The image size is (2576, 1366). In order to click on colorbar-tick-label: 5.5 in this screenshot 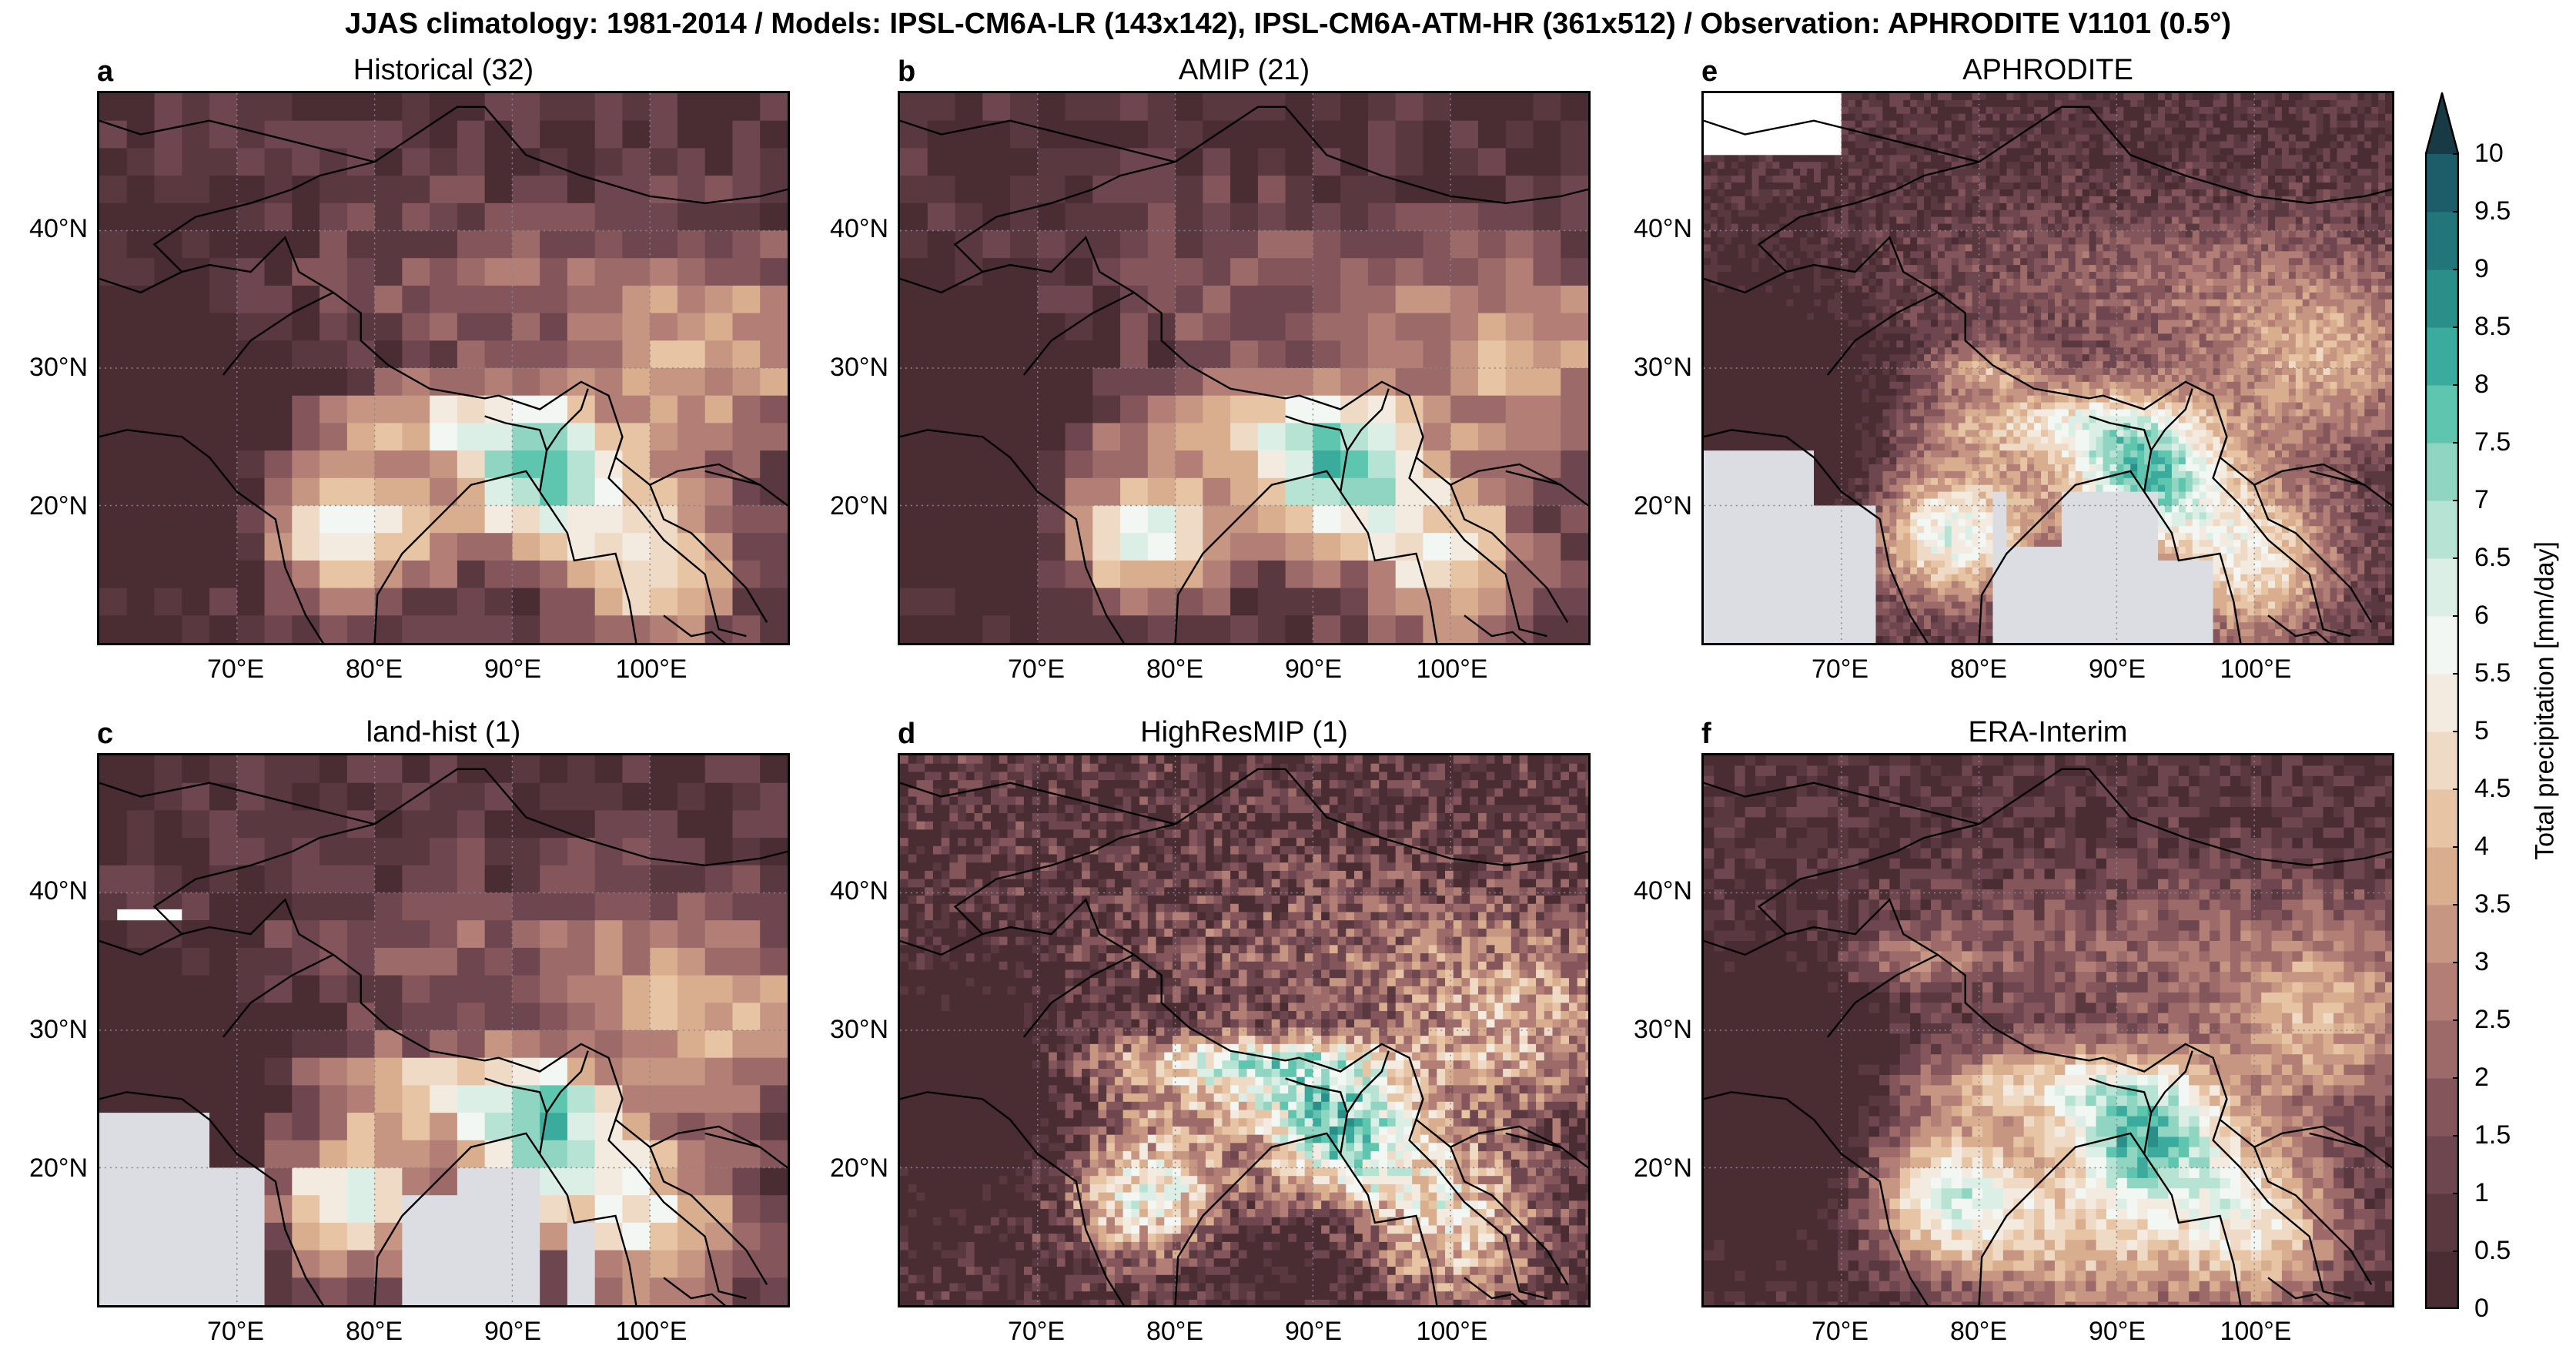, I will do `click(2493, 673)`.